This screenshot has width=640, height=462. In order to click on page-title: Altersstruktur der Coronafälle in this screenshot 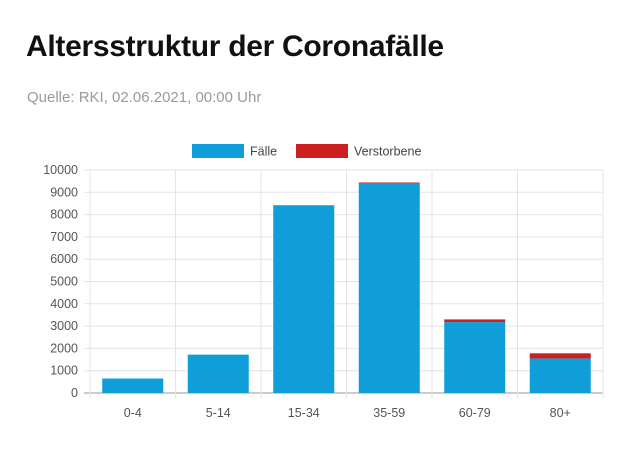, I will do `click(235, 46)`.